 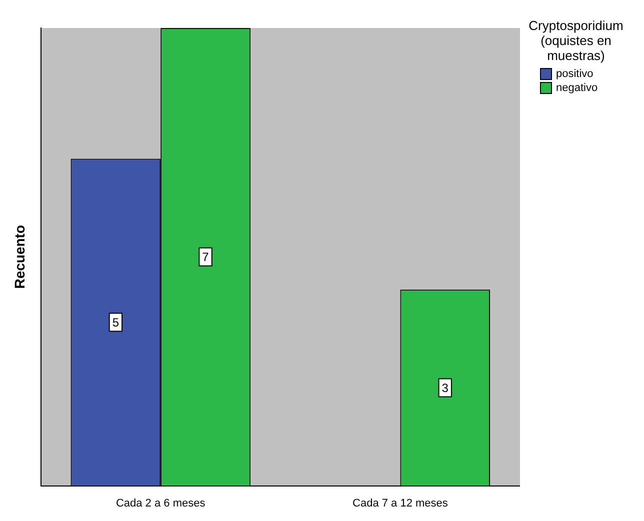 I want to click on x-tick-label: Cada 2 a 6 meses, so click(x=161, y=503).